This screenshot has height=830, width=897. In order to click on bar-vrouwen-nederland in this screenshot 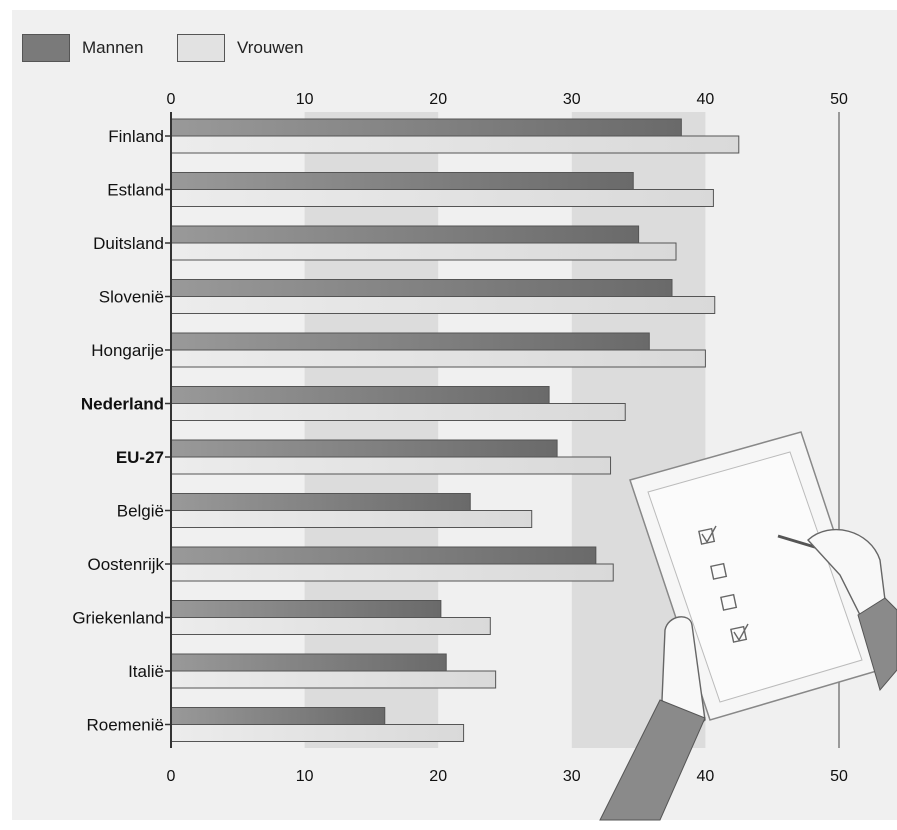, I will do `click(398, 412)`.